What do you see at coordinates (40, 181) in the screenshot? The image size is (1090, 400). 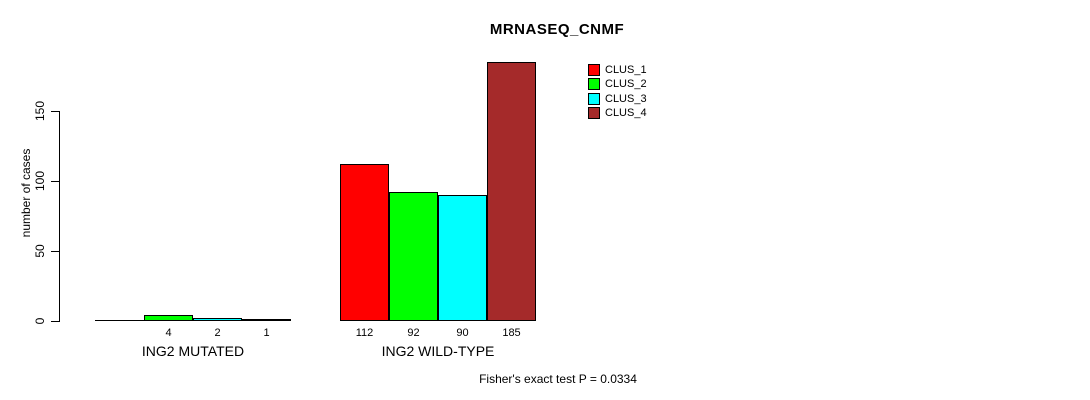 I see `y-tick-label: 100` at bounding box center [40, 181].